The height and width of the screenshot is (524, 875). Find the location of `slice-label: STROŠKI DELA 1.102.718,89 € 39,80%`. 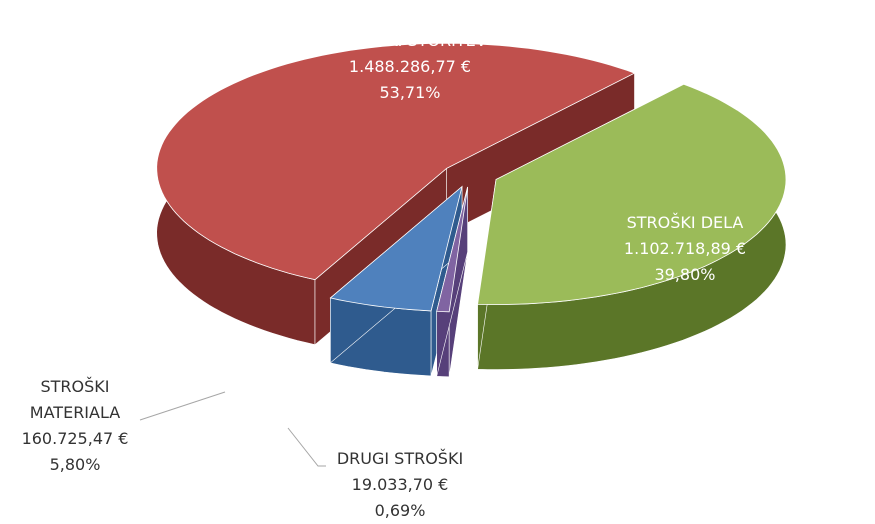

slice-label: STROŠKI DELA 1.102.718,89 € 39,80% is located at coordinates (685, 249).